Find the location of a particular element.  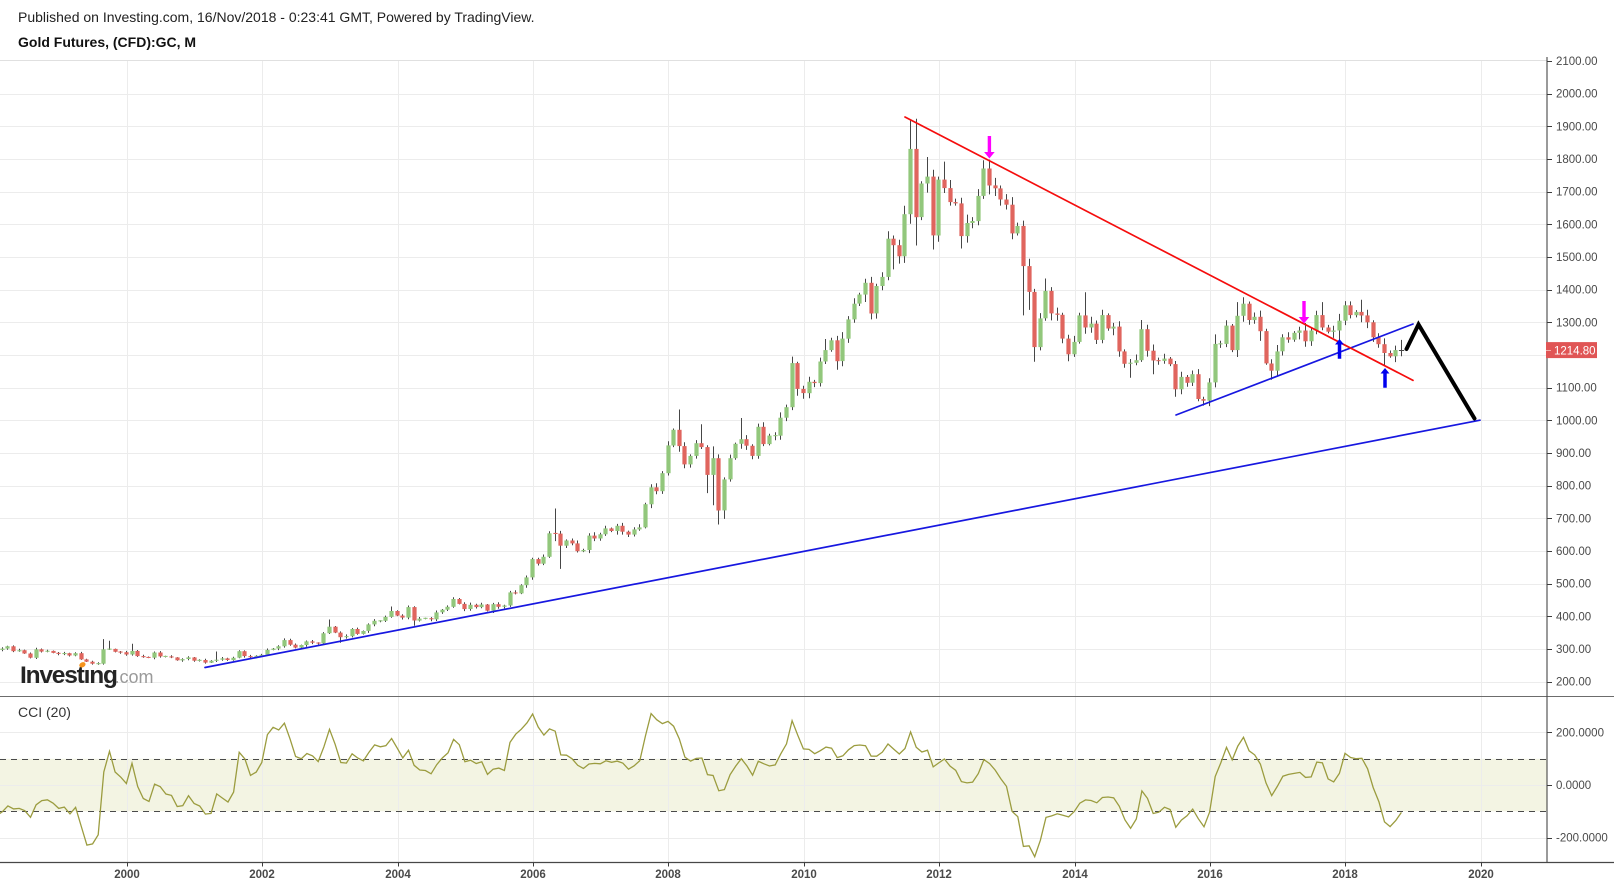

svg-text: 2018 is located at coordinates (1345, 875).